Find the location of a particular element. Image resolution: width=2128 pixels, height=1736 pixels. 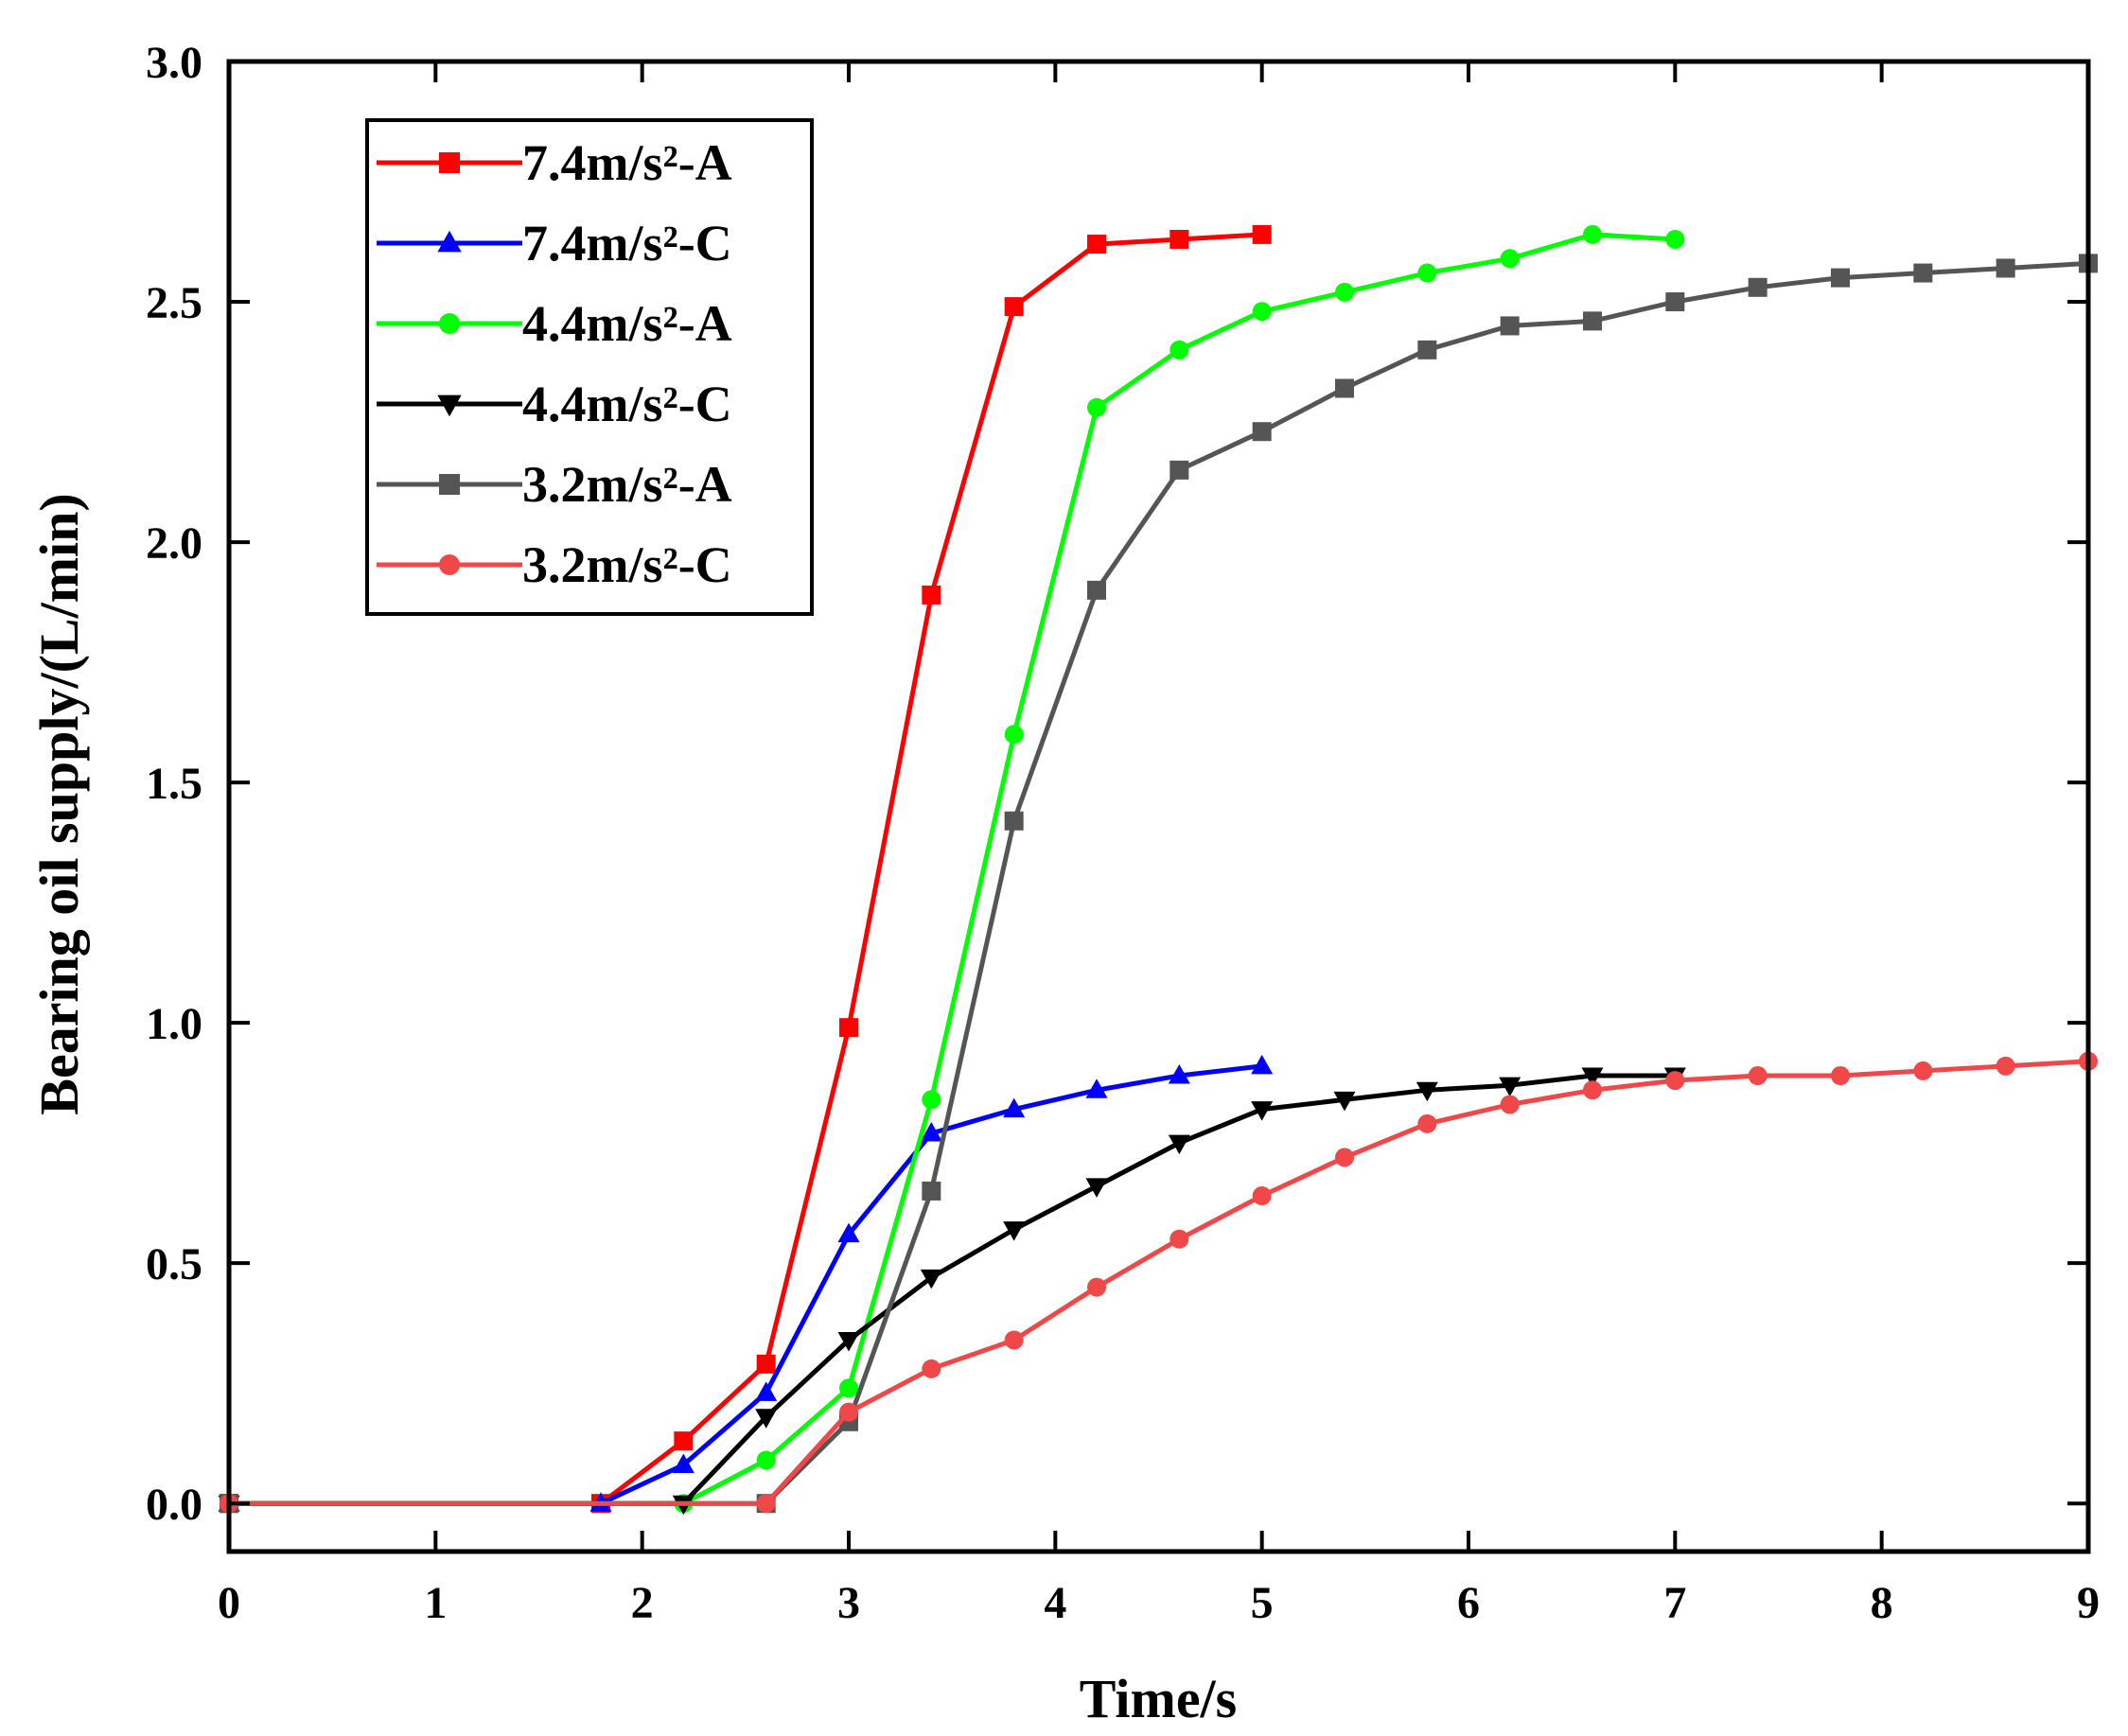

x-tick-label-5: 5 is located at coordinates (1262, 1603).